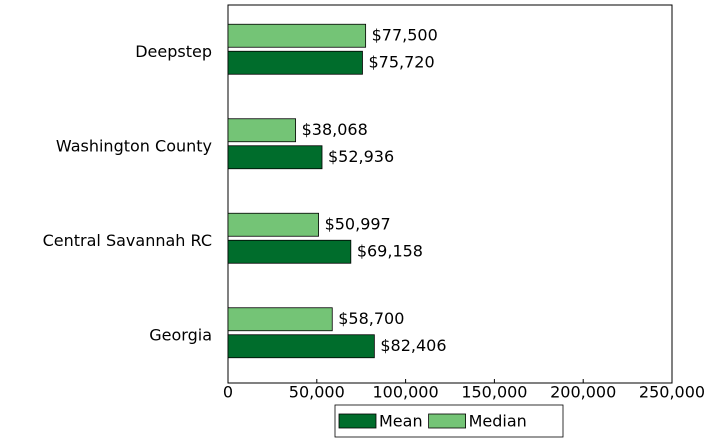 The height and width of the screenshot is (446, 707). What do you see at coordinates (583, 392) in the screenshot?
I see `x-tick-label: 200,000` at bounding box center [583, 392].